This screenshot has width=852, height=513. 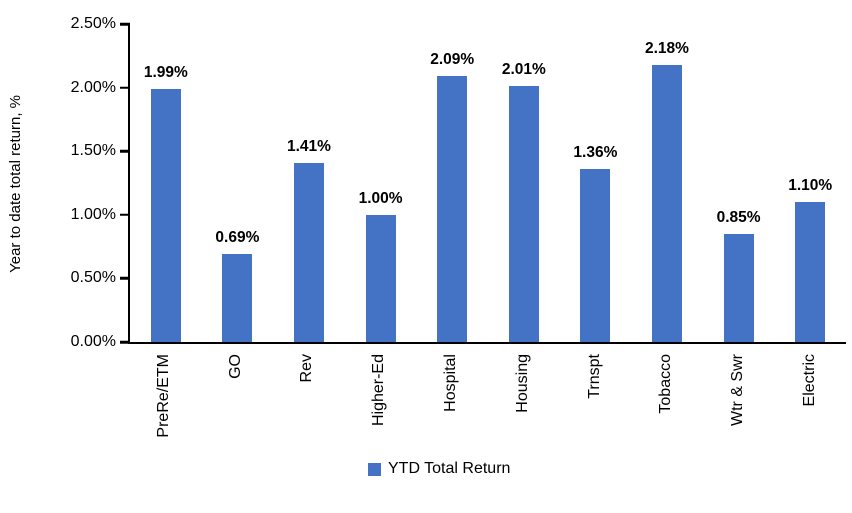 I want to click on bar-slot: 2.01%, so click(x=524, y=183).